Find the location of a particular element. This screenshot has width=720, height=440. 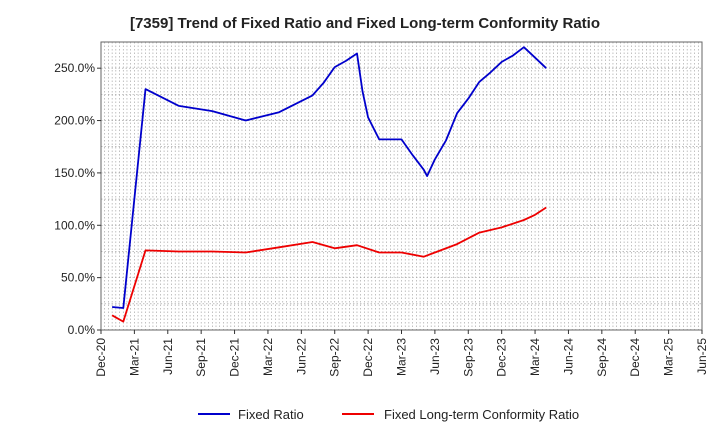

y-tick-label: 100.0% is located at coordinates (74, 225).